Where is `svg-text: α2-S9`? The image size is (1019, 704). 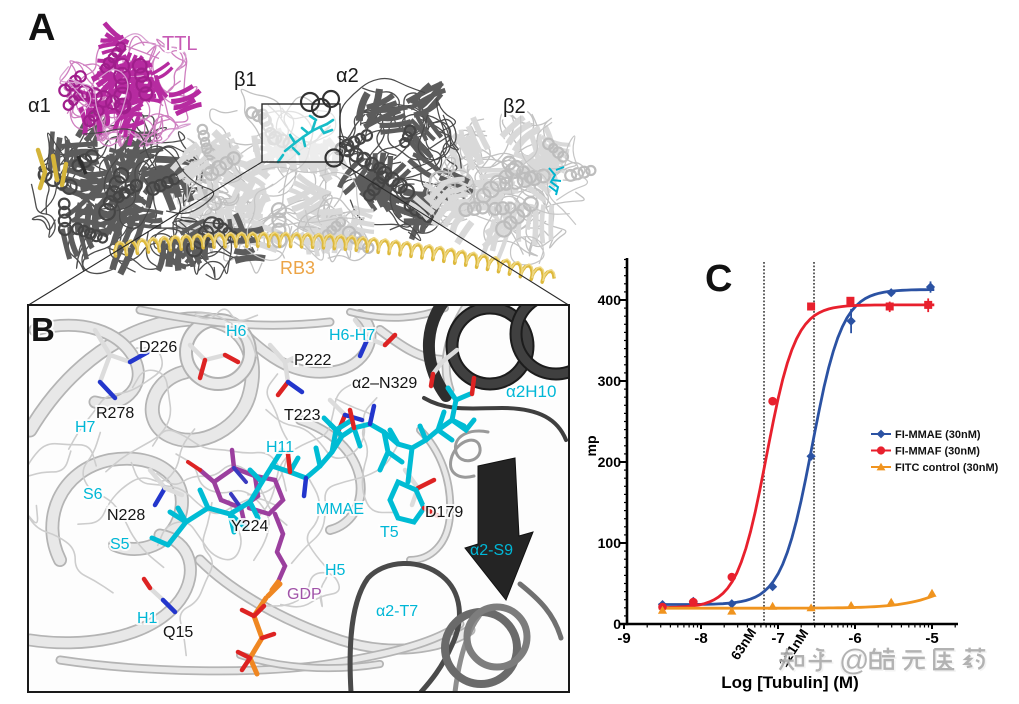 svg-text: α2-S9 is located at coordinates (491, 550).